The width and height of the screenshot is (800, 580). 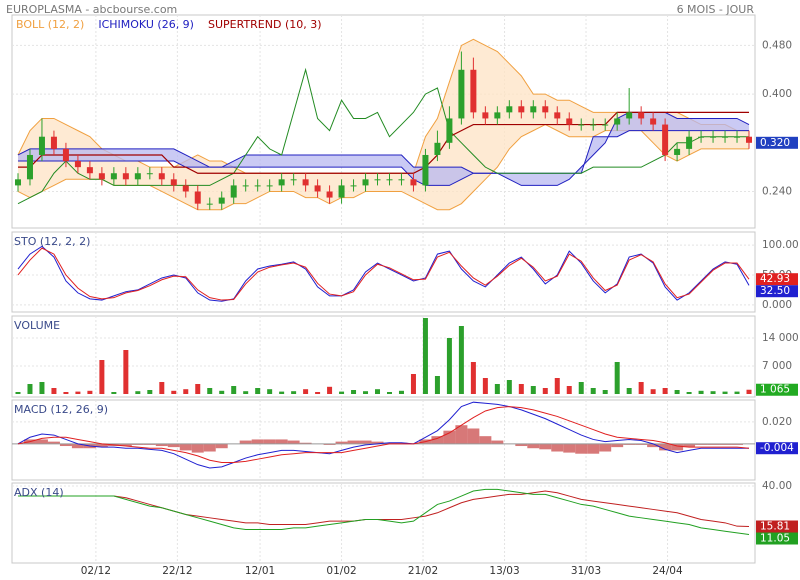 What do you see at coordinates (39, 492) in the screenshot?
I see `panel-title: ADX (14)` at bounding box center [39, 492].